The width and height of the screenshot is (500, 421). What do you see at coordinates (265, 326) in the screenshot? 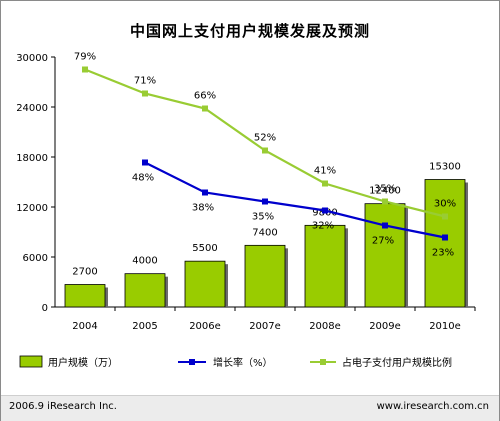
I see `x-tick-label: 2007e` at bounding box center [265, 326].